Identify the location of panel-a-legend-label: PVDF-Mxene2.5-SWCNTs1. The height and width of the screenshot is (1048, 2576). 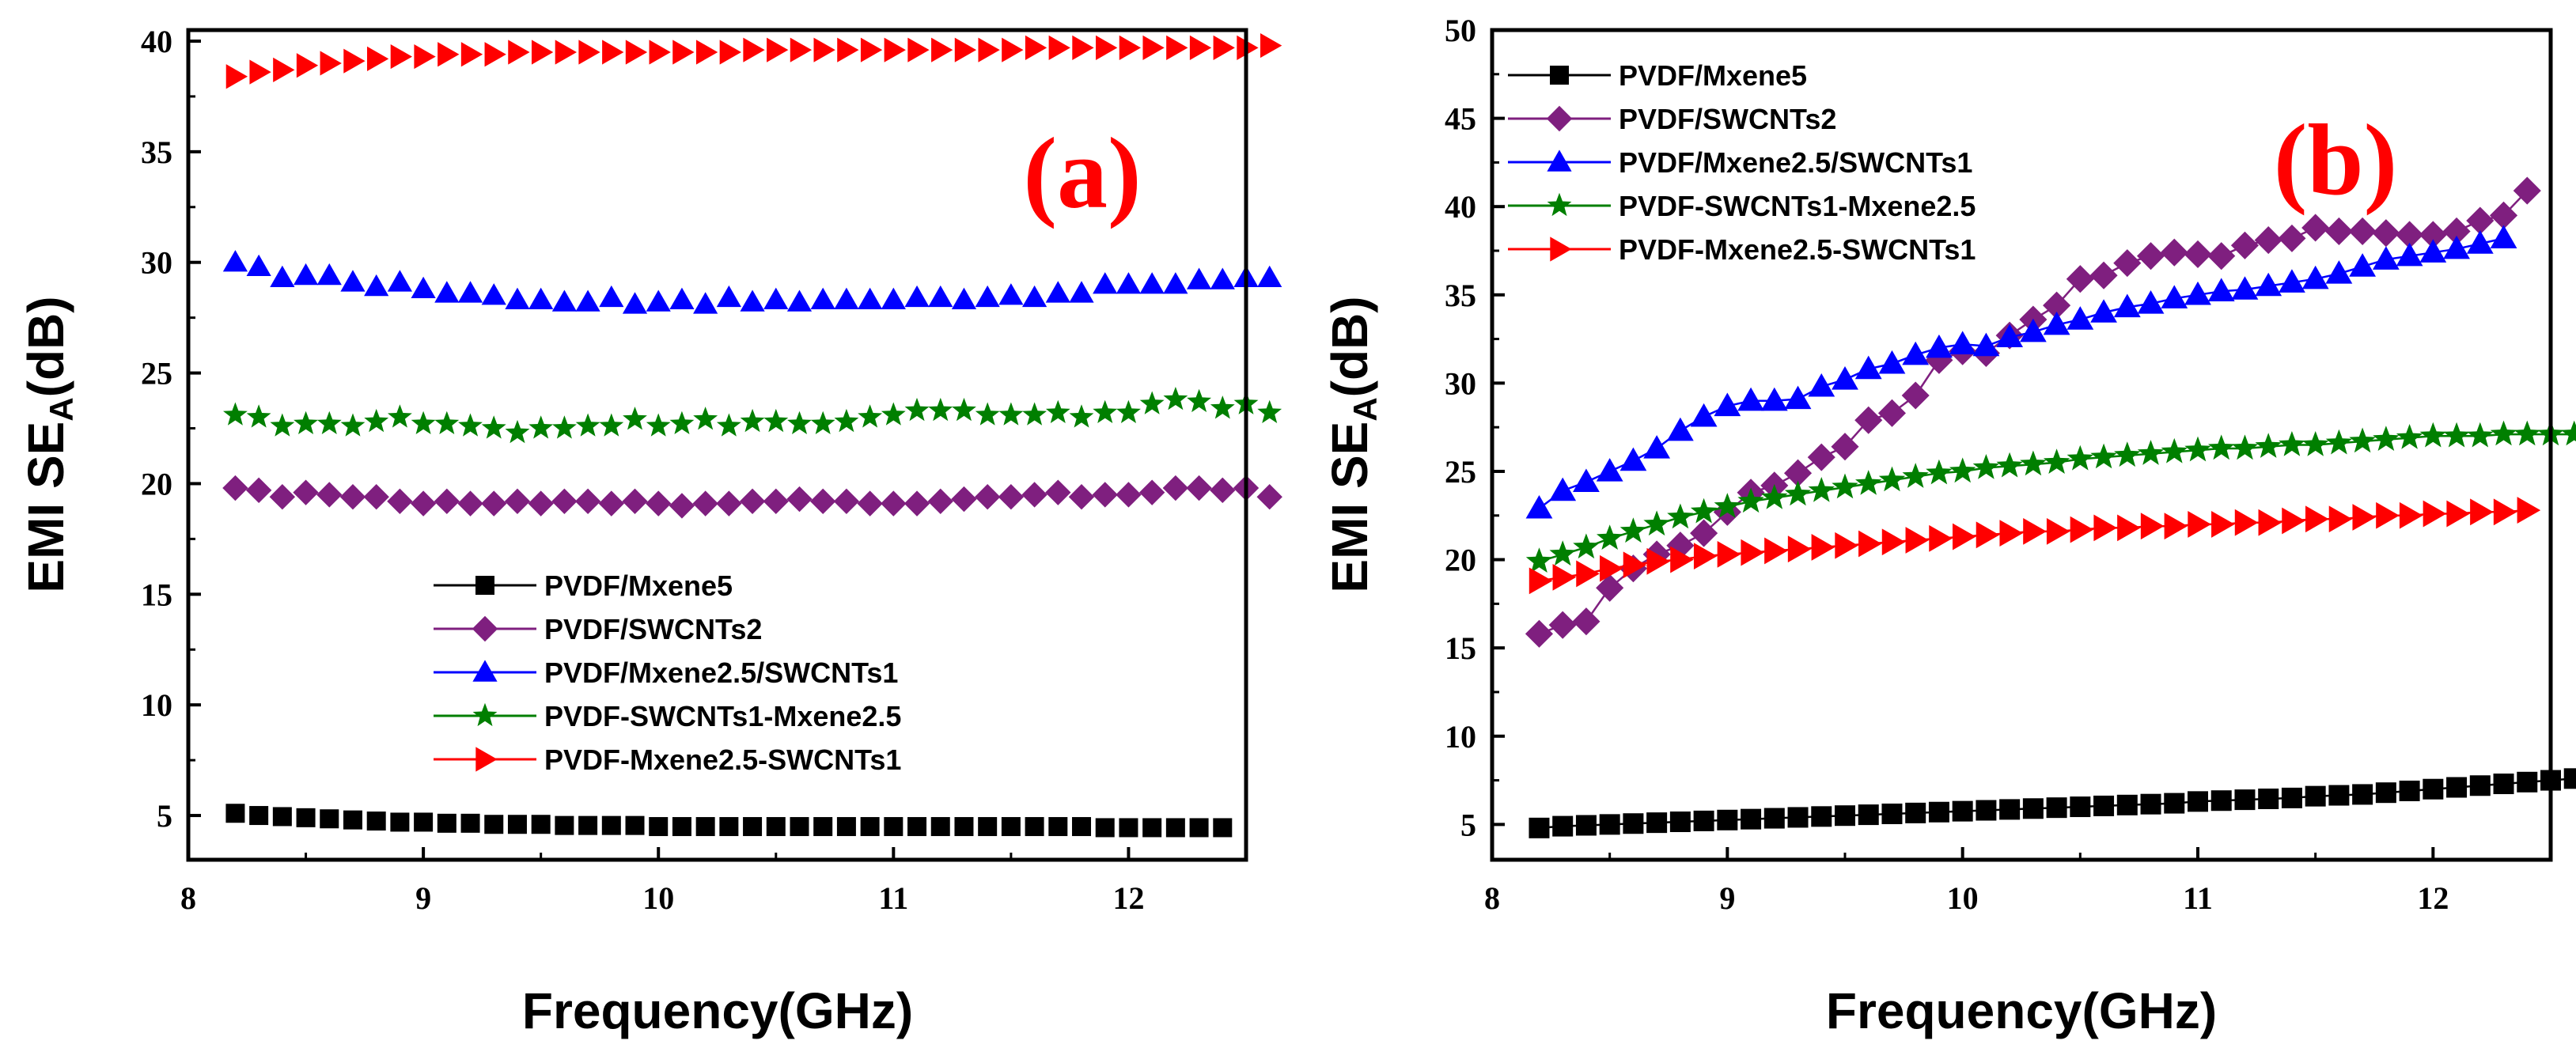
(722, 760).